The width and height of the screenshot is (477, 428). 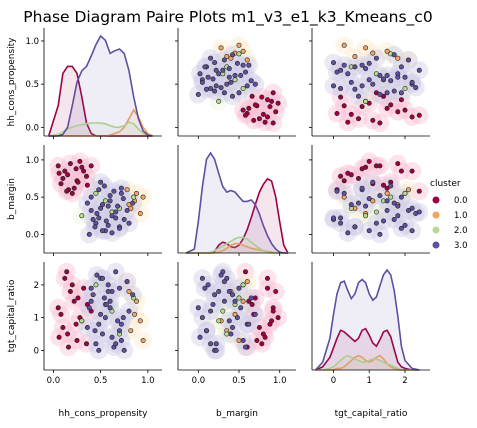 I want to click on x-tick-label: 1, so click(x=369, y=381).